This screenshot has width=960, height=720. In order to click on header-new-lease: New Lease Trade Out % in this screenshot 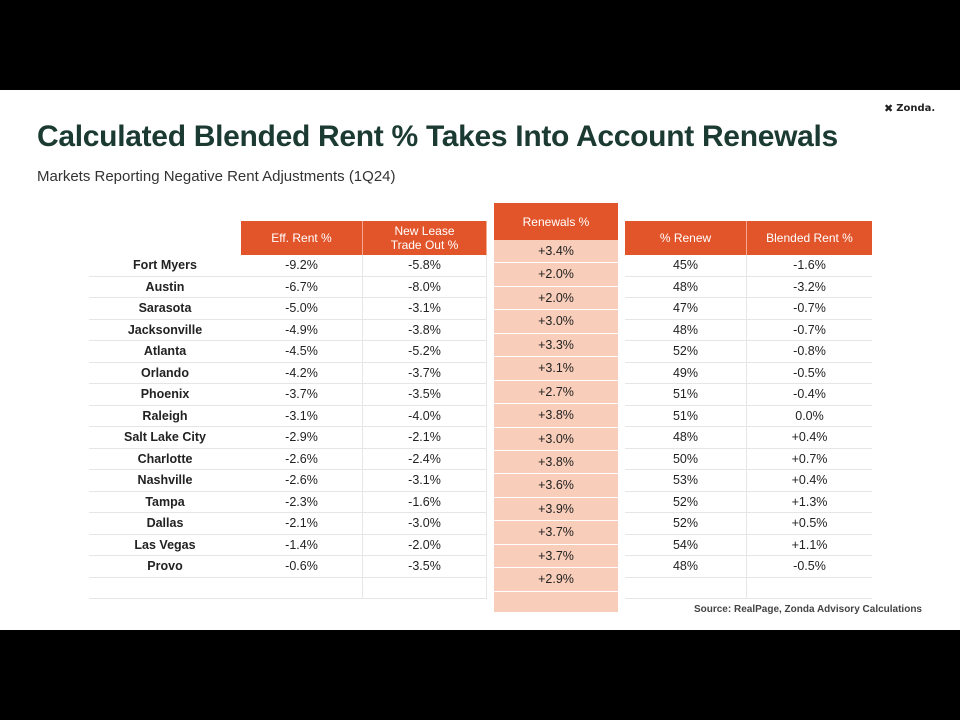, I will do `click(425, 238)`.